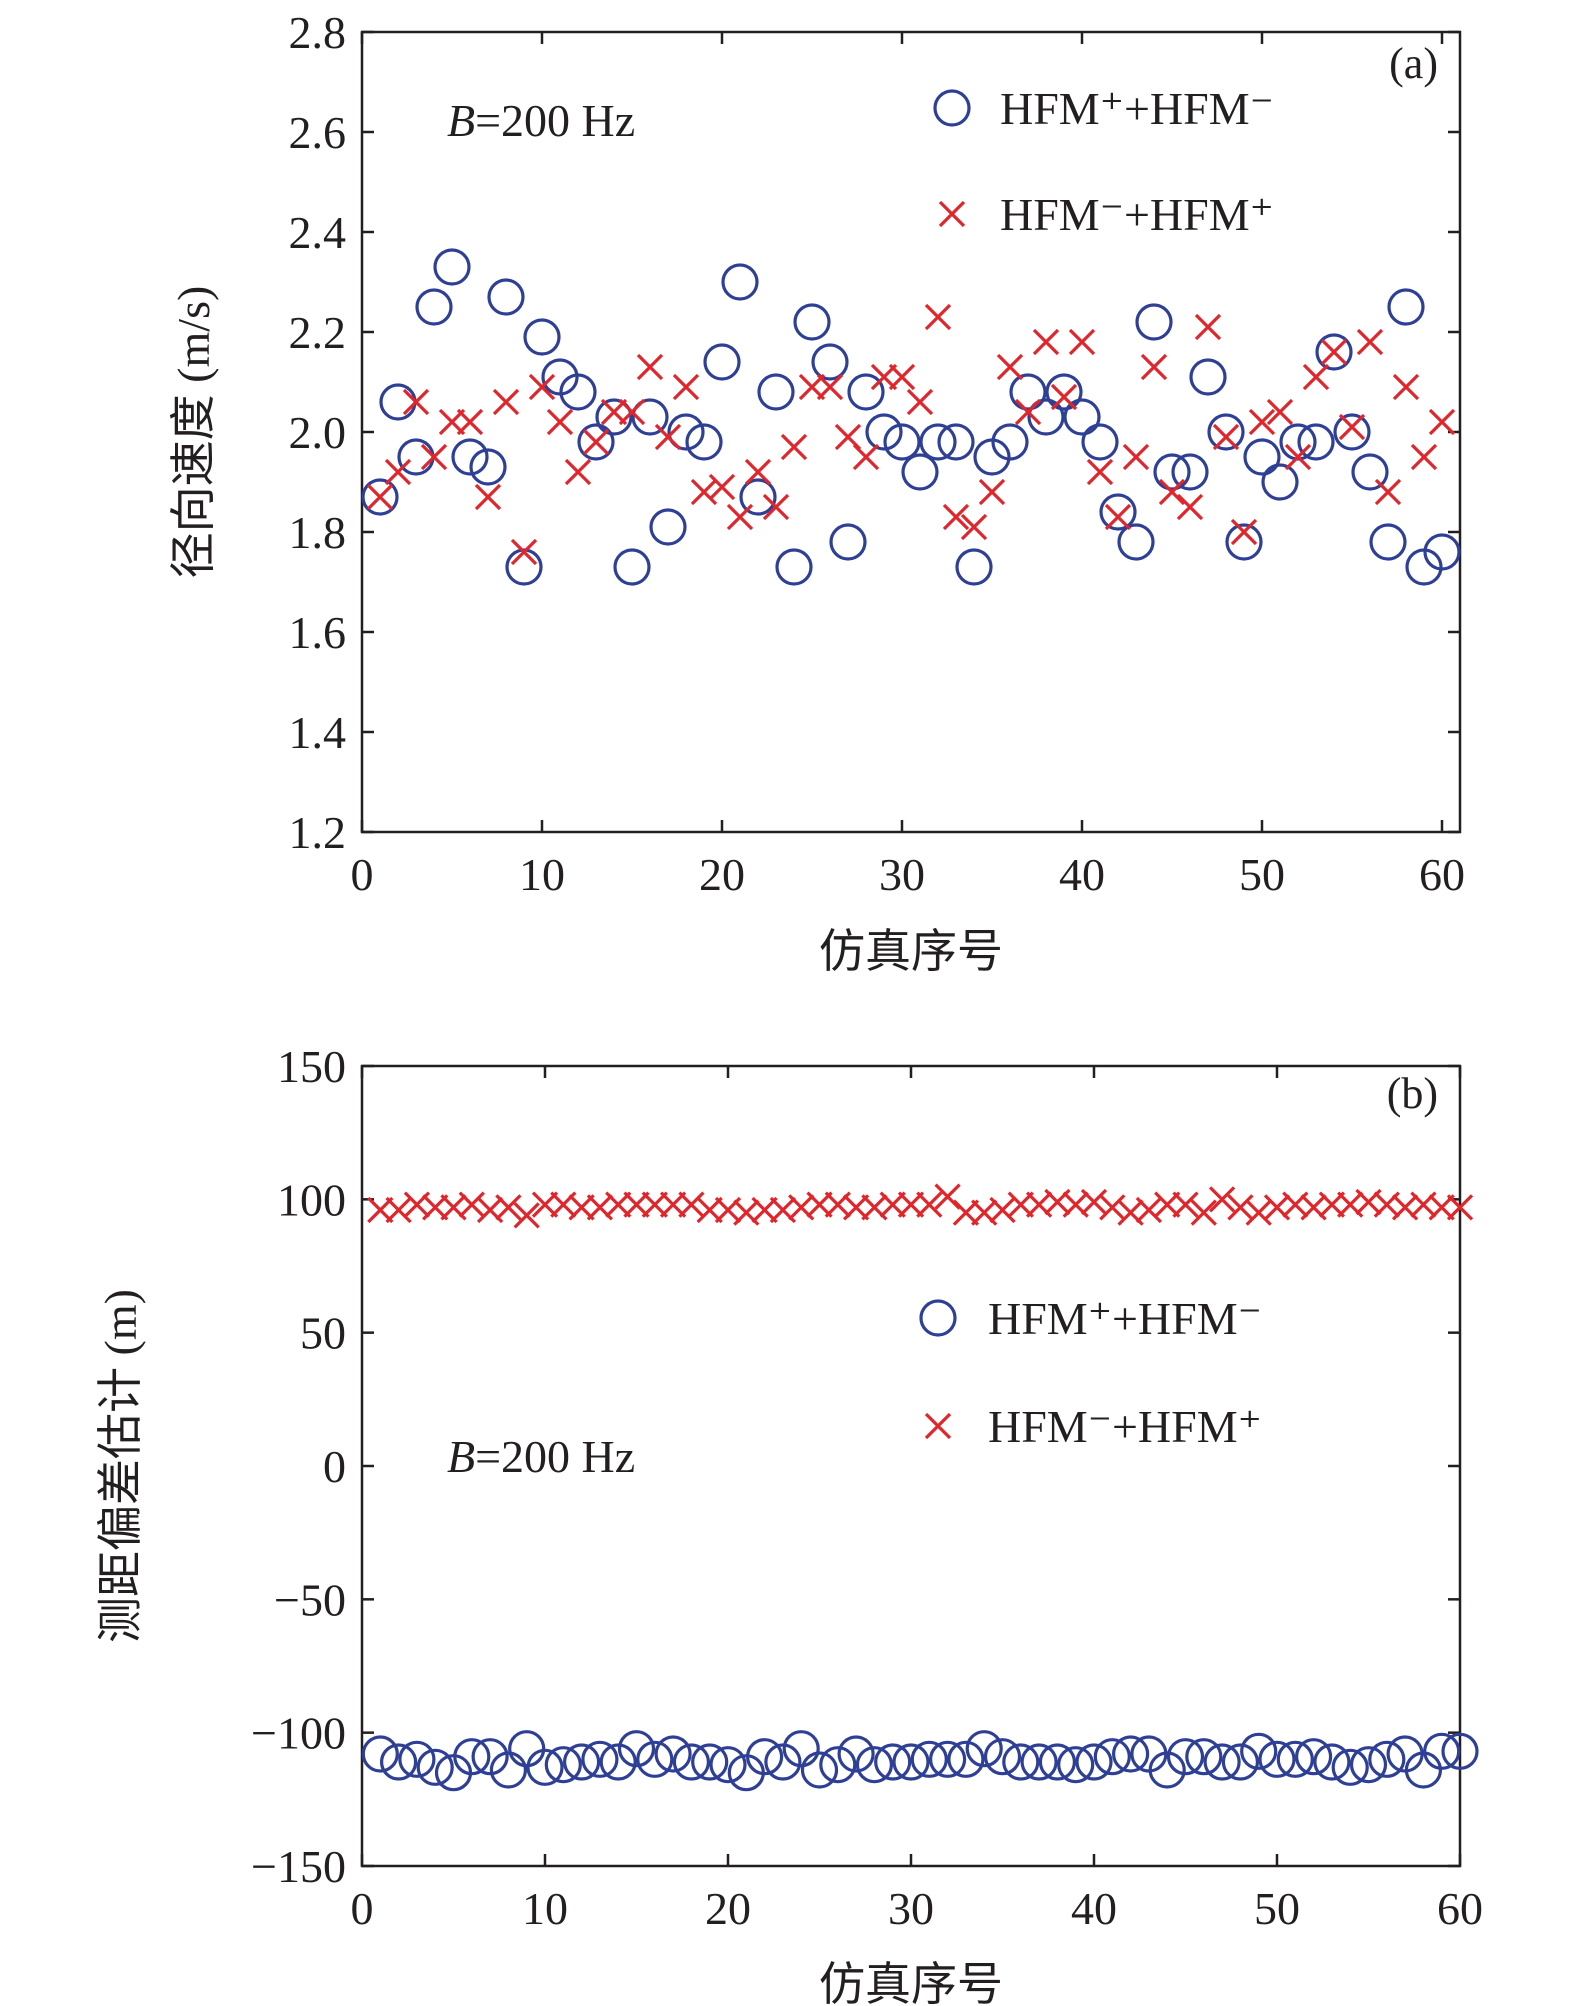 Image resolution: width=1575 pixels, height=2006 pixels. What do you see at coordinates (1125, 1426) in the screenshot?
I see `legend-label: HFM⁻+HFM⁺` at bounding box center [1125, 1426].